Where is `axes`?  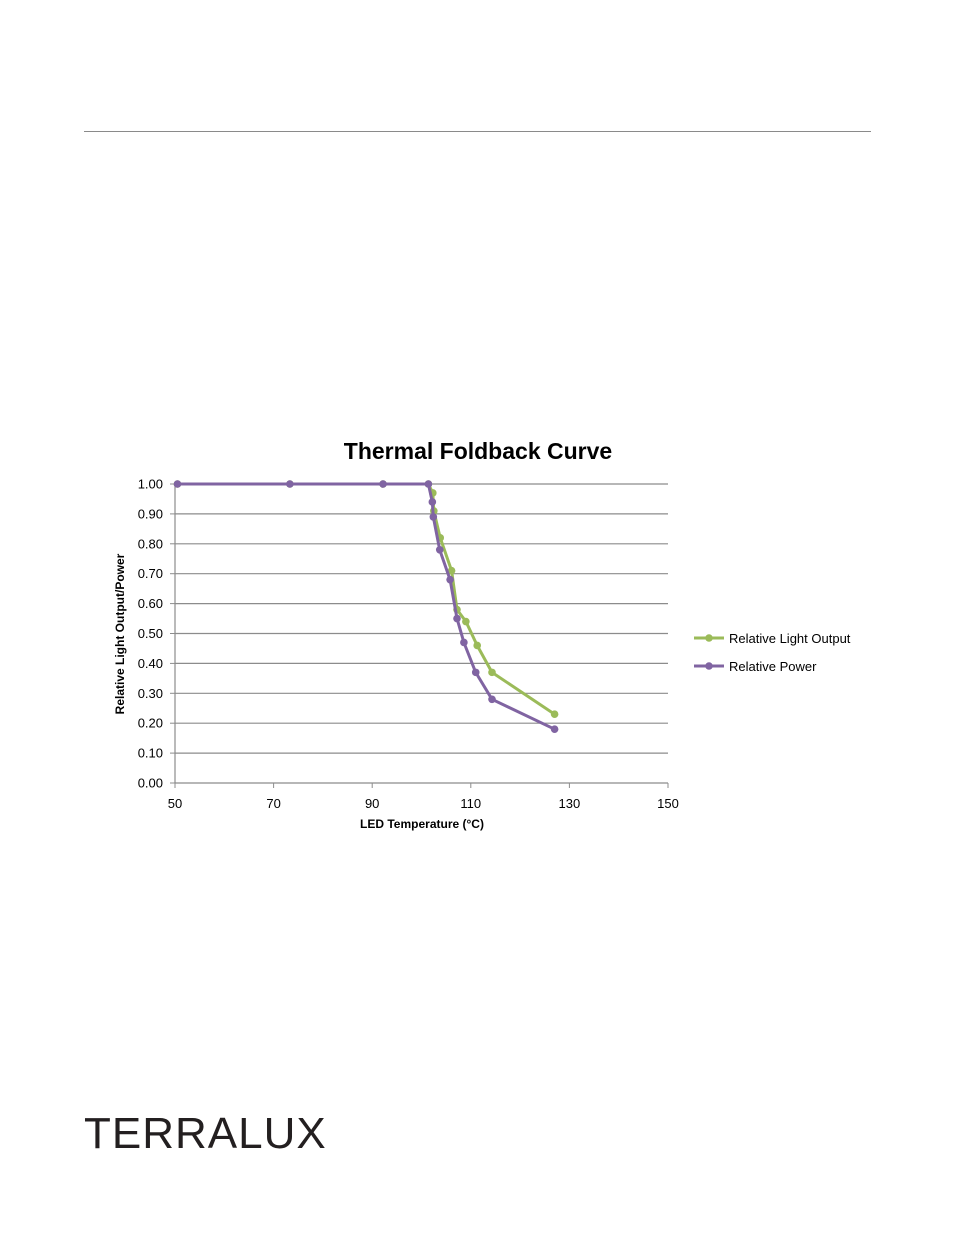 axes is located at coordinates (419, 635).